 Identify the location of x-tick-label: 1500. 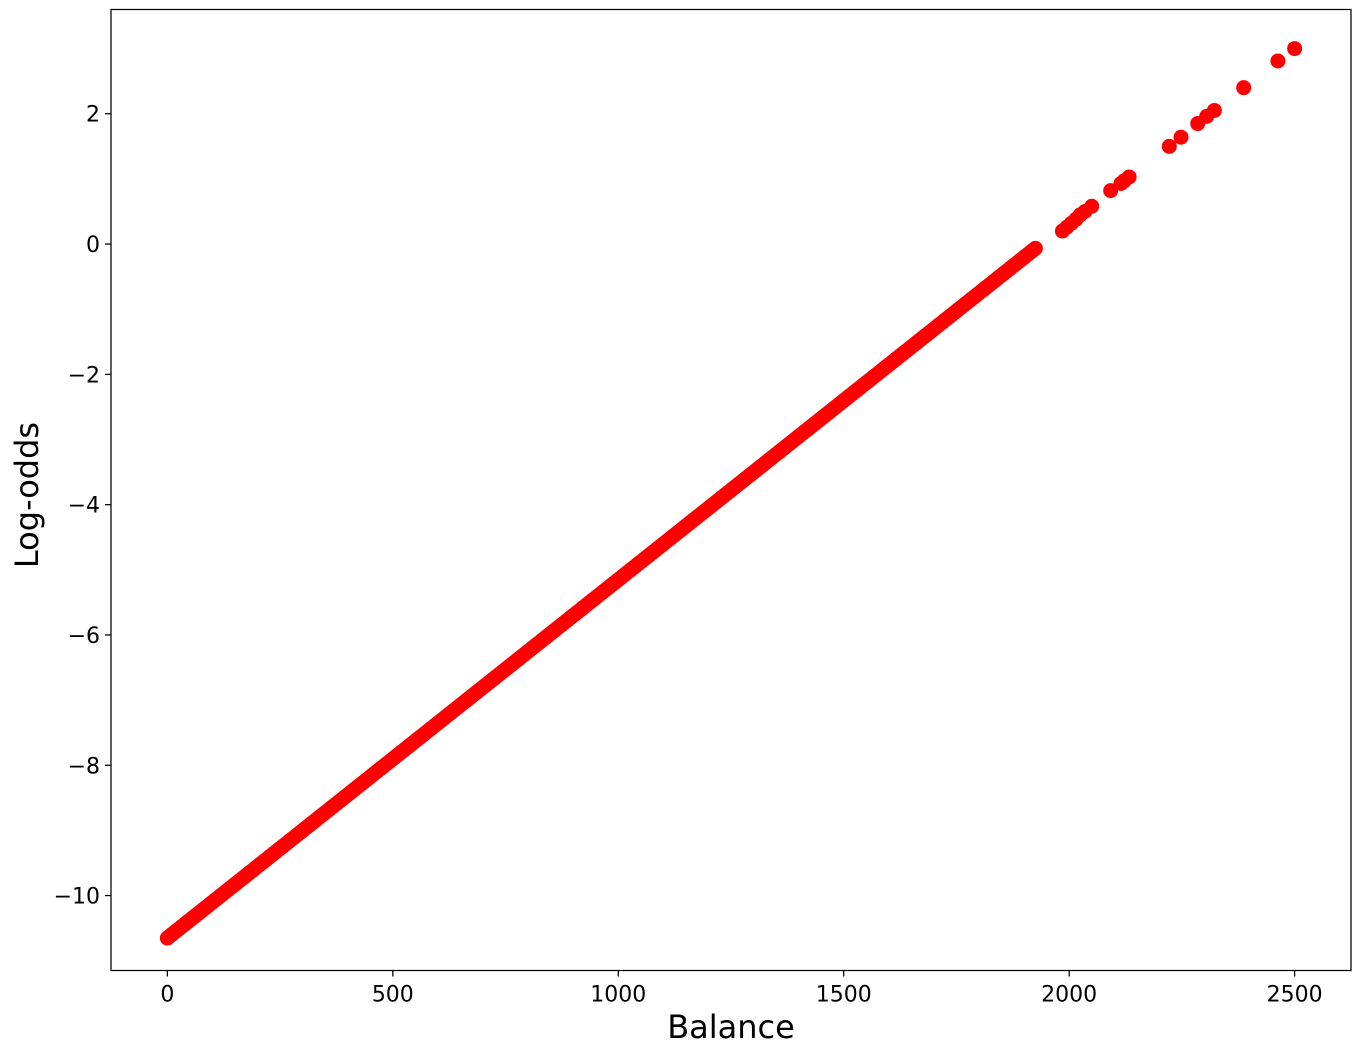
(844, 995).